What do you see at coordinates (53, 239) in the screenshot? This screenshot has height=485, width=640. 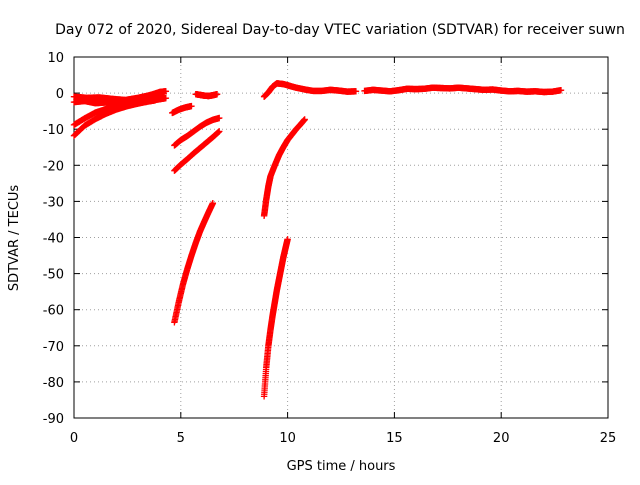 I see `y-tick-label: -40` at bounding box center [53, 239].